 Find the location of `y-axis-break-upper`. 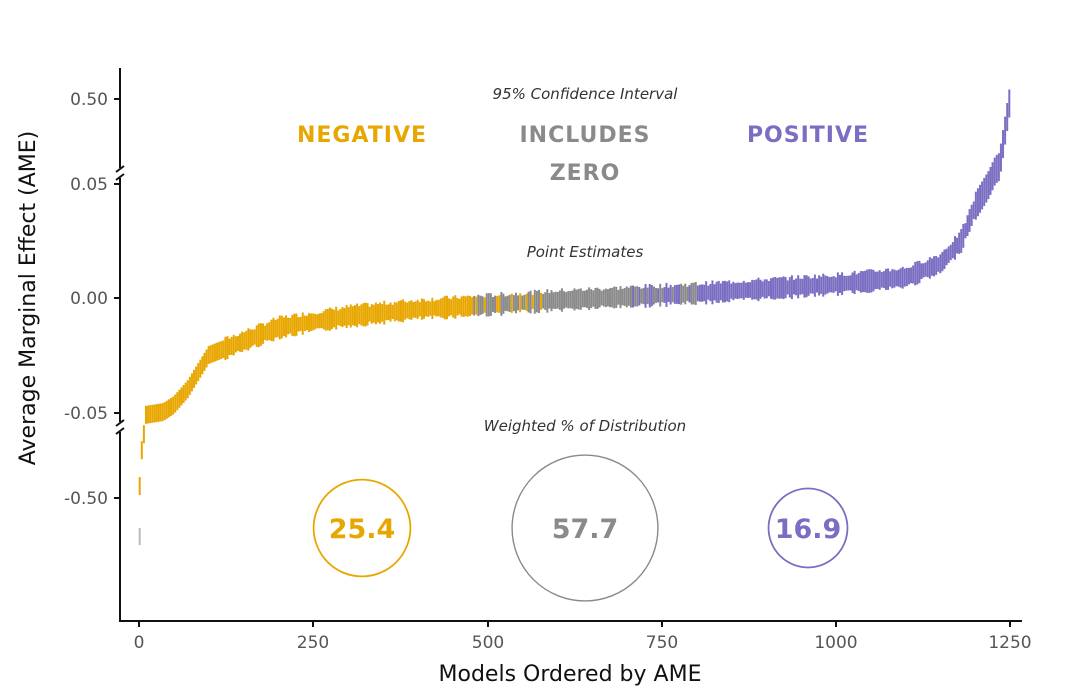

y-axis-break-upper is located at coordinates (120, 173).